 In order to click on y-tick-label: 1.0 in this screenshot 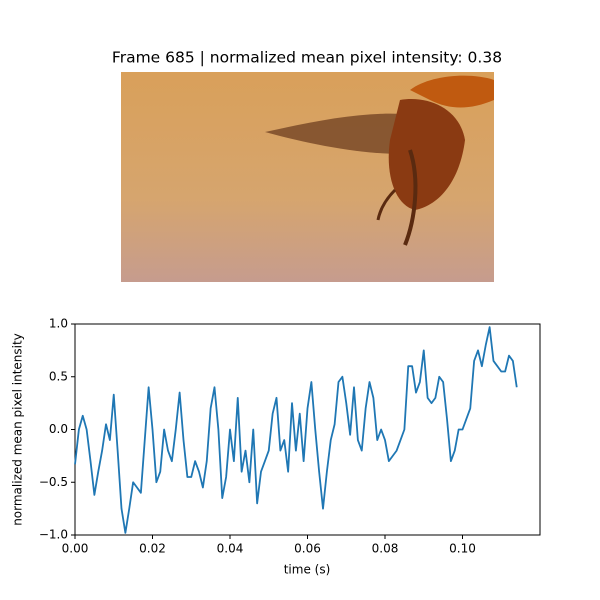, I will do `click(58, 324)`.